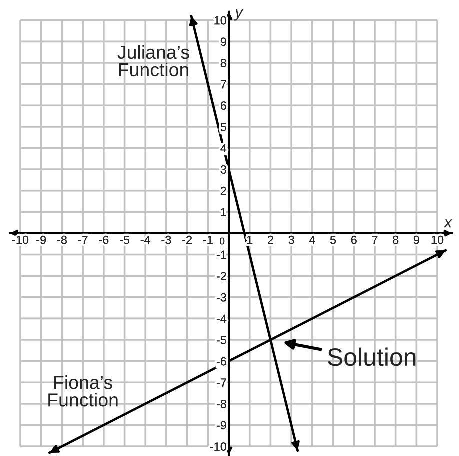 This screenshot has height=456, width=459. What do you see at coordinates (271, 240) in the screenshot?
I see `x-tick-label: 2` at bounding box center [271, 240].